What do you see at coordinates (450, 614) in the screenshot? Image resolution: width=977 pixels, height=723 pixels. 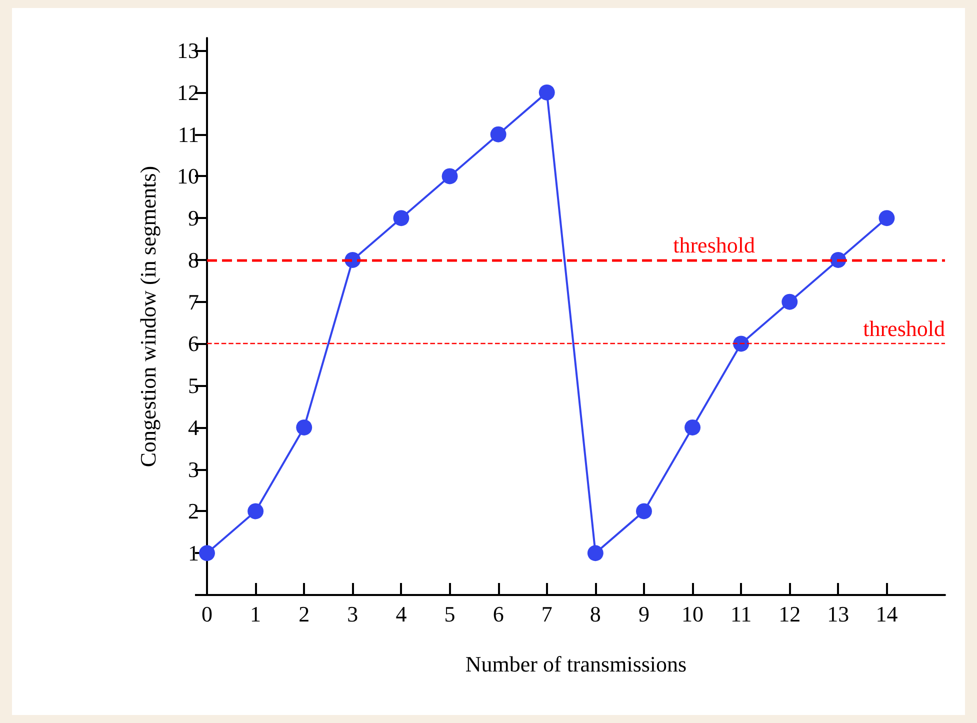 I see `x-tick-label: 5` at bounding box center [450, 614].